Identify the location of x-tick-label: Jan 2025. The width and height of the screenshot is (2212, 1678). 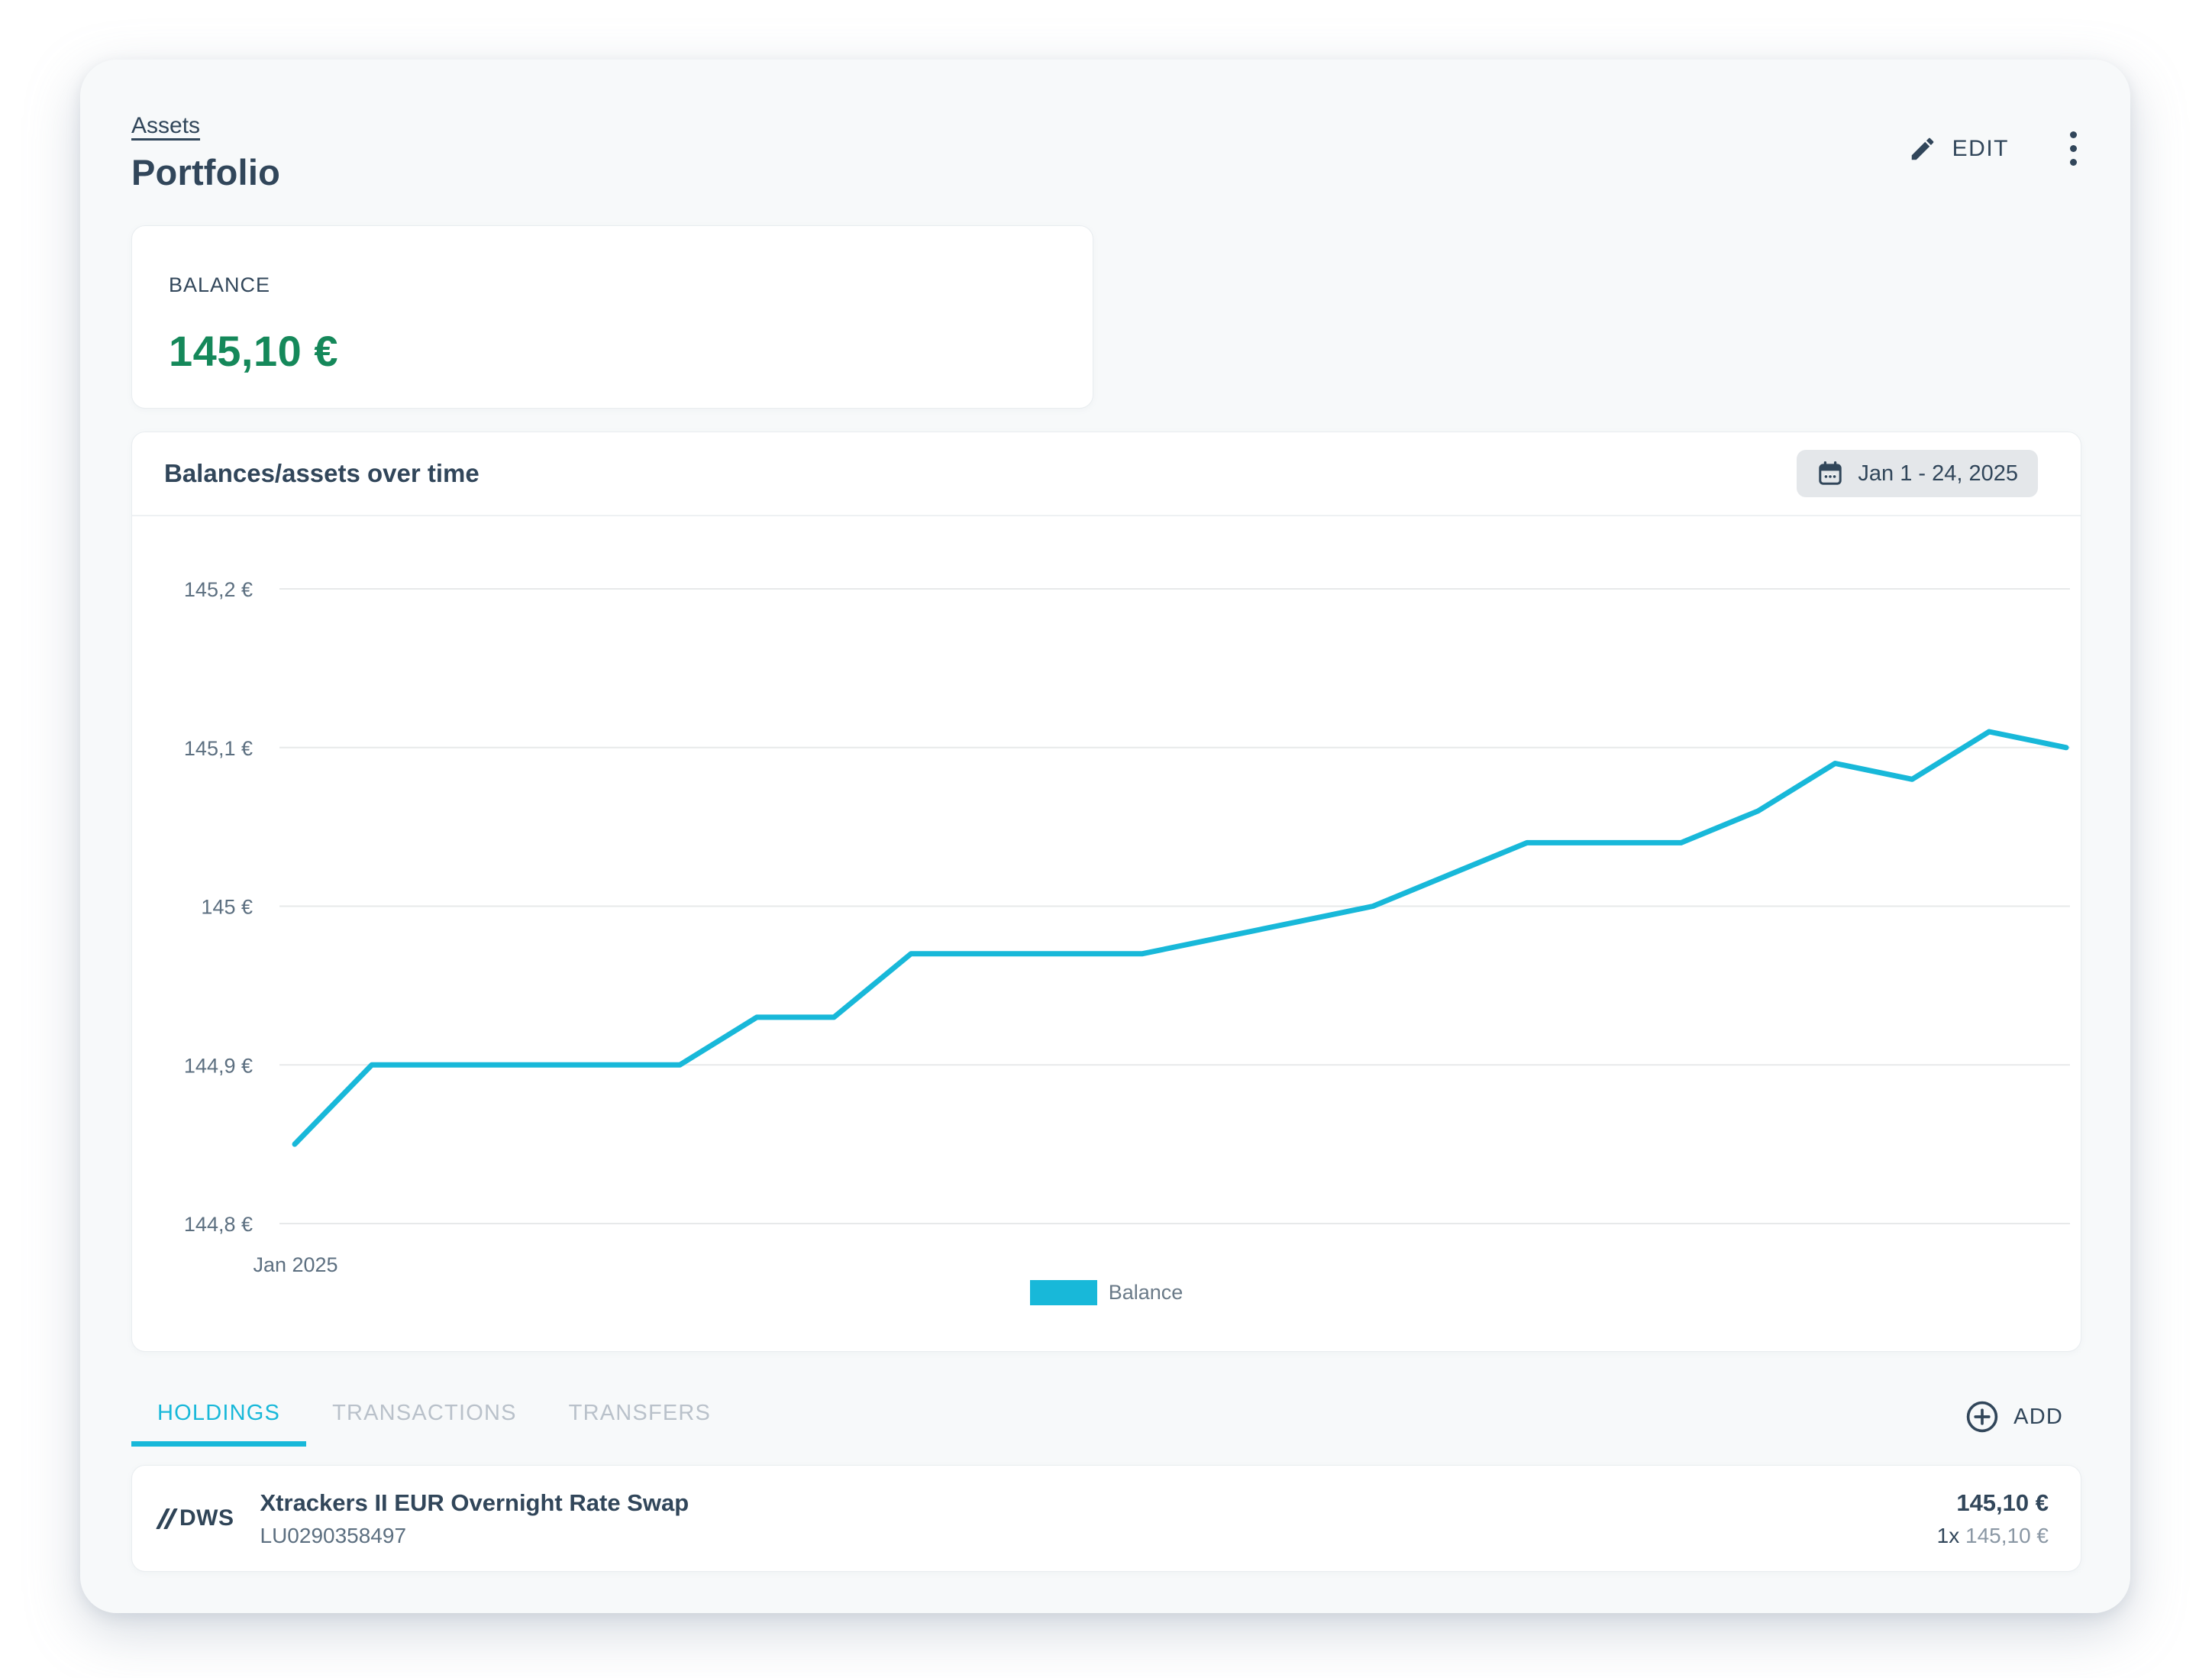
(295, 1264).